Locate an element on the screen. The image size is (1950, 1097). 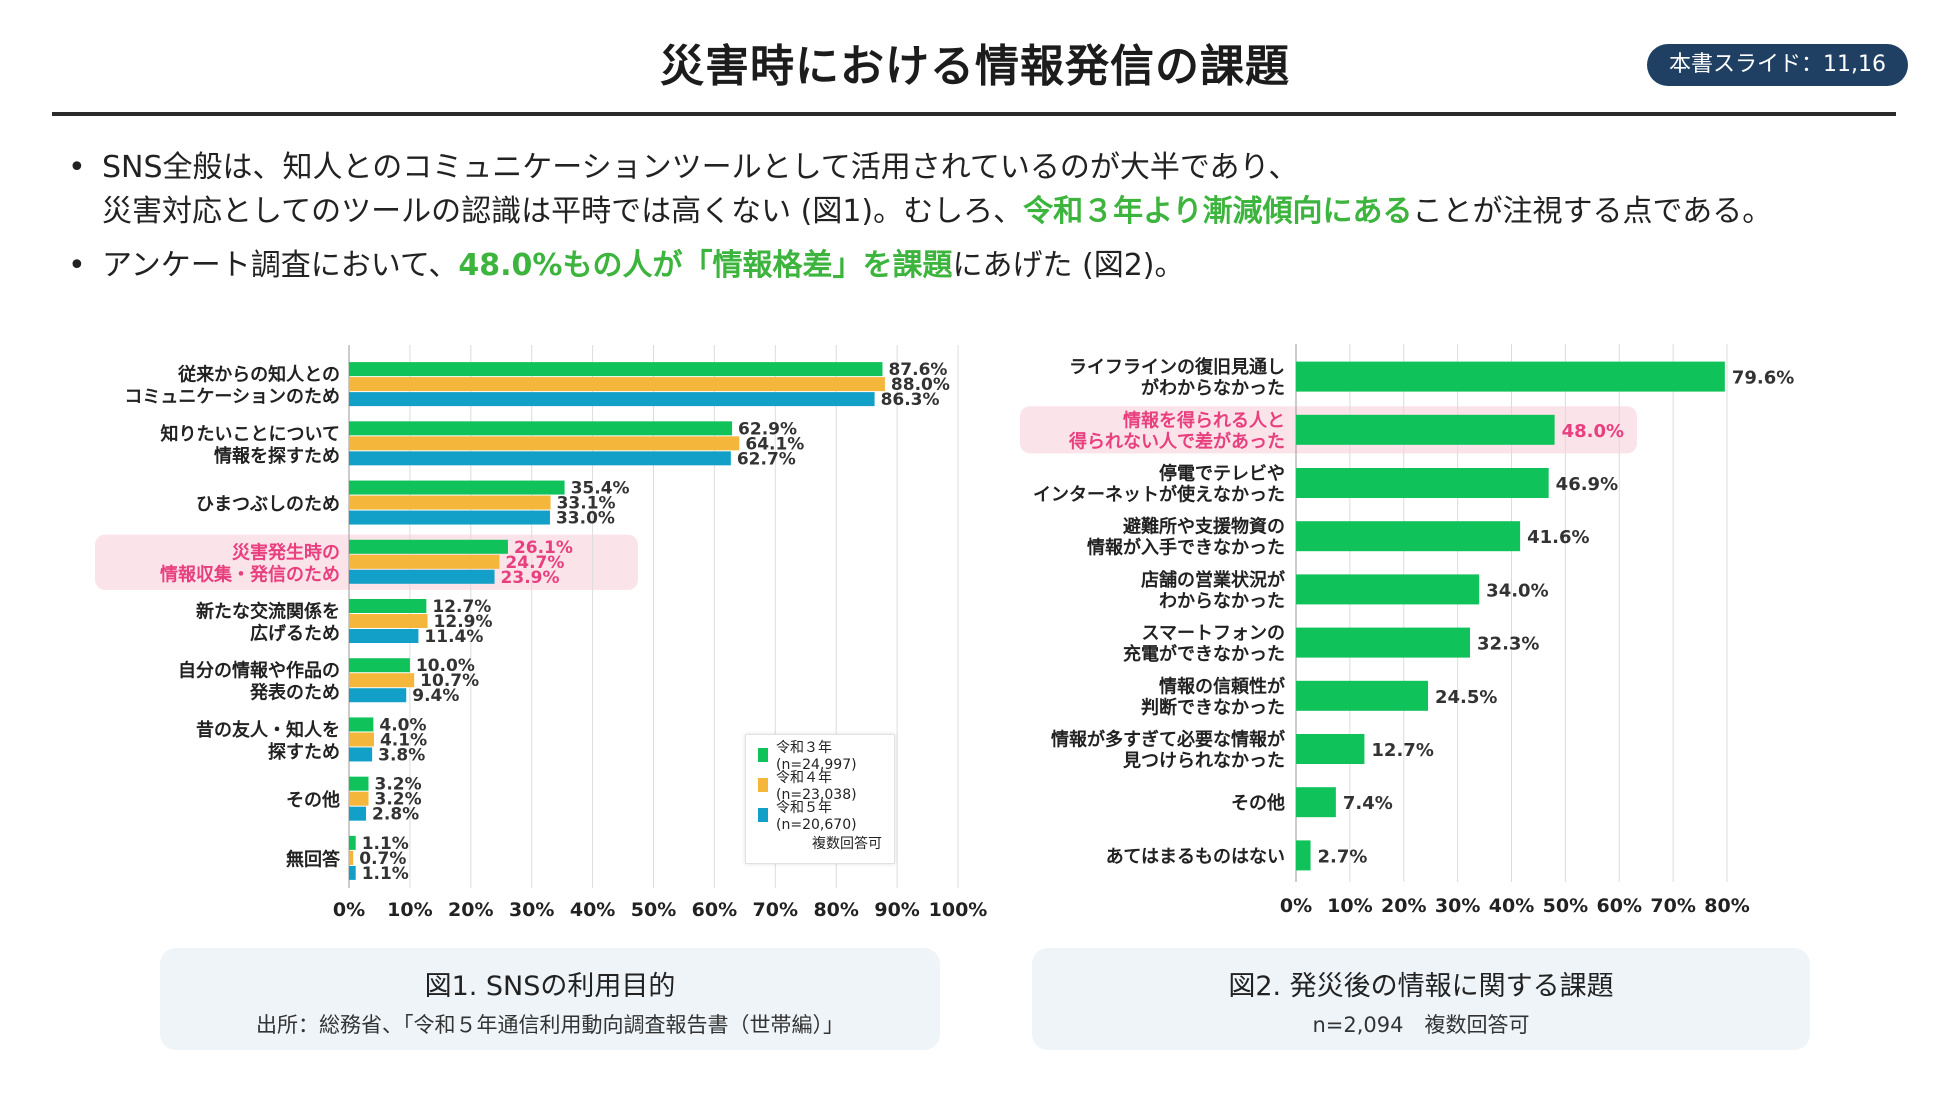
bullet-1-highlight: 令和３年より漸減傾向にある is located at coordinates (1218, 211).